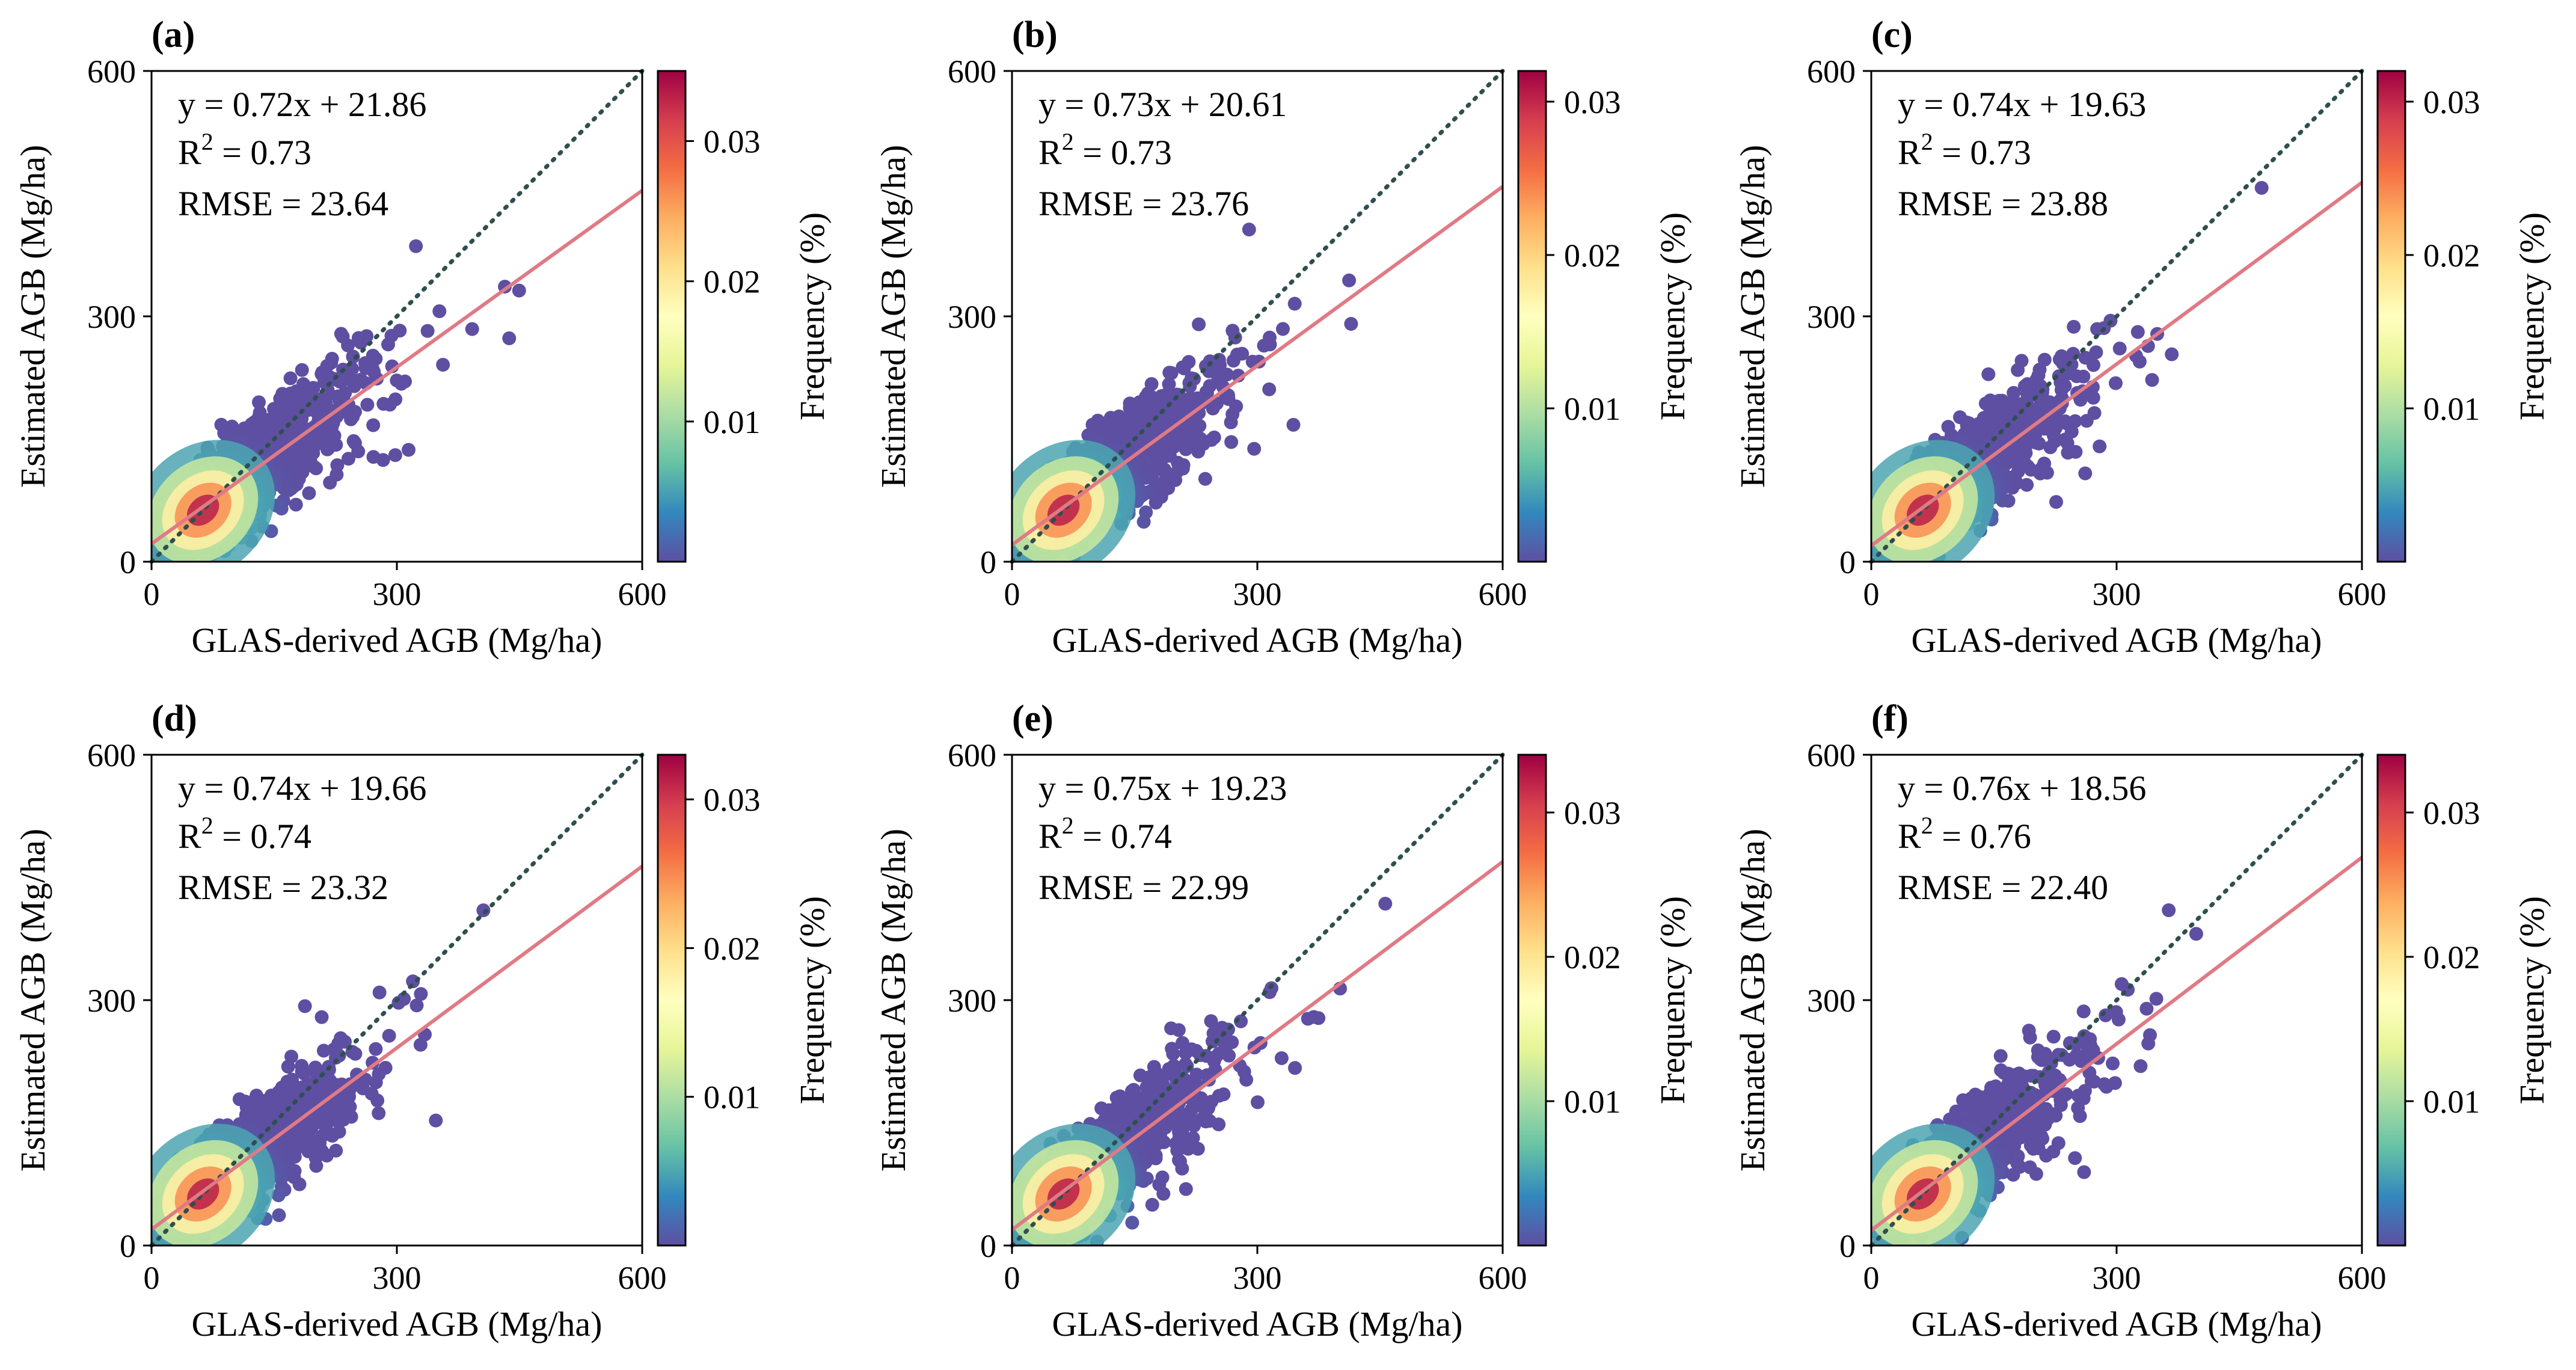  What do you see at coordinates (302, 104) in the screenshot?
I see `fit-equation: y = 0.72x + 21.86` at bounding box center [302, 104].